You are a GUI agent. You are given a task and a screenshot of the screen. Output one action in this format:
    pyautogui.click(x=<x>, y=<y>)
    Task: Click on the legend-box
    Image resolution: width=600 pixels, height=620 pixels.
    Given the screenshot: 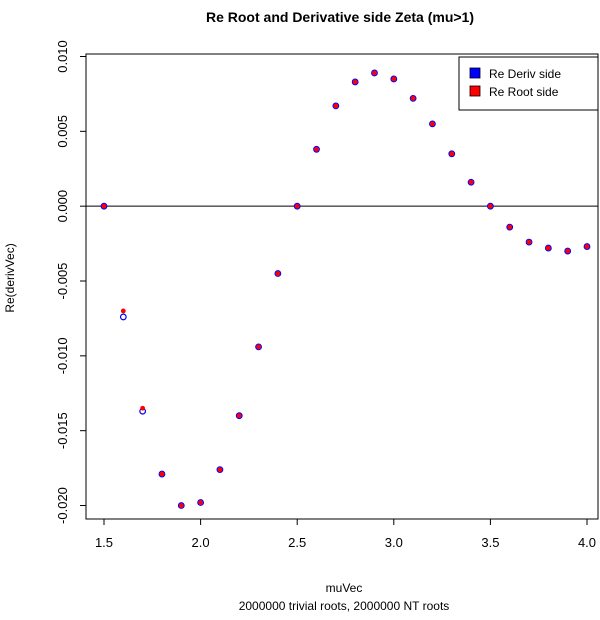 What is the action you would take?
    pyautogui.click(x=528, y=83)
    